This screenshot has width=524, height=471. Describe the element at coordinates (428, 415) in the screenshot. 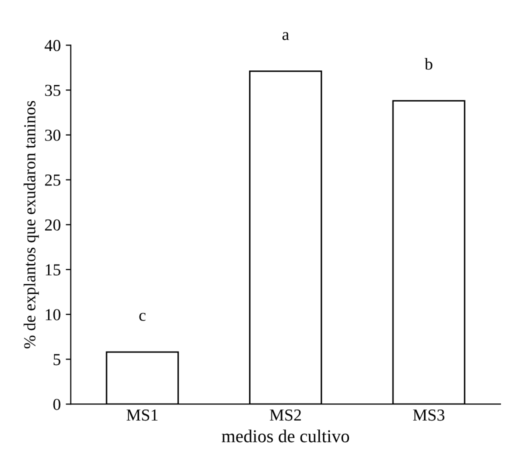

I see `x-tick-label: MS3` at that location.